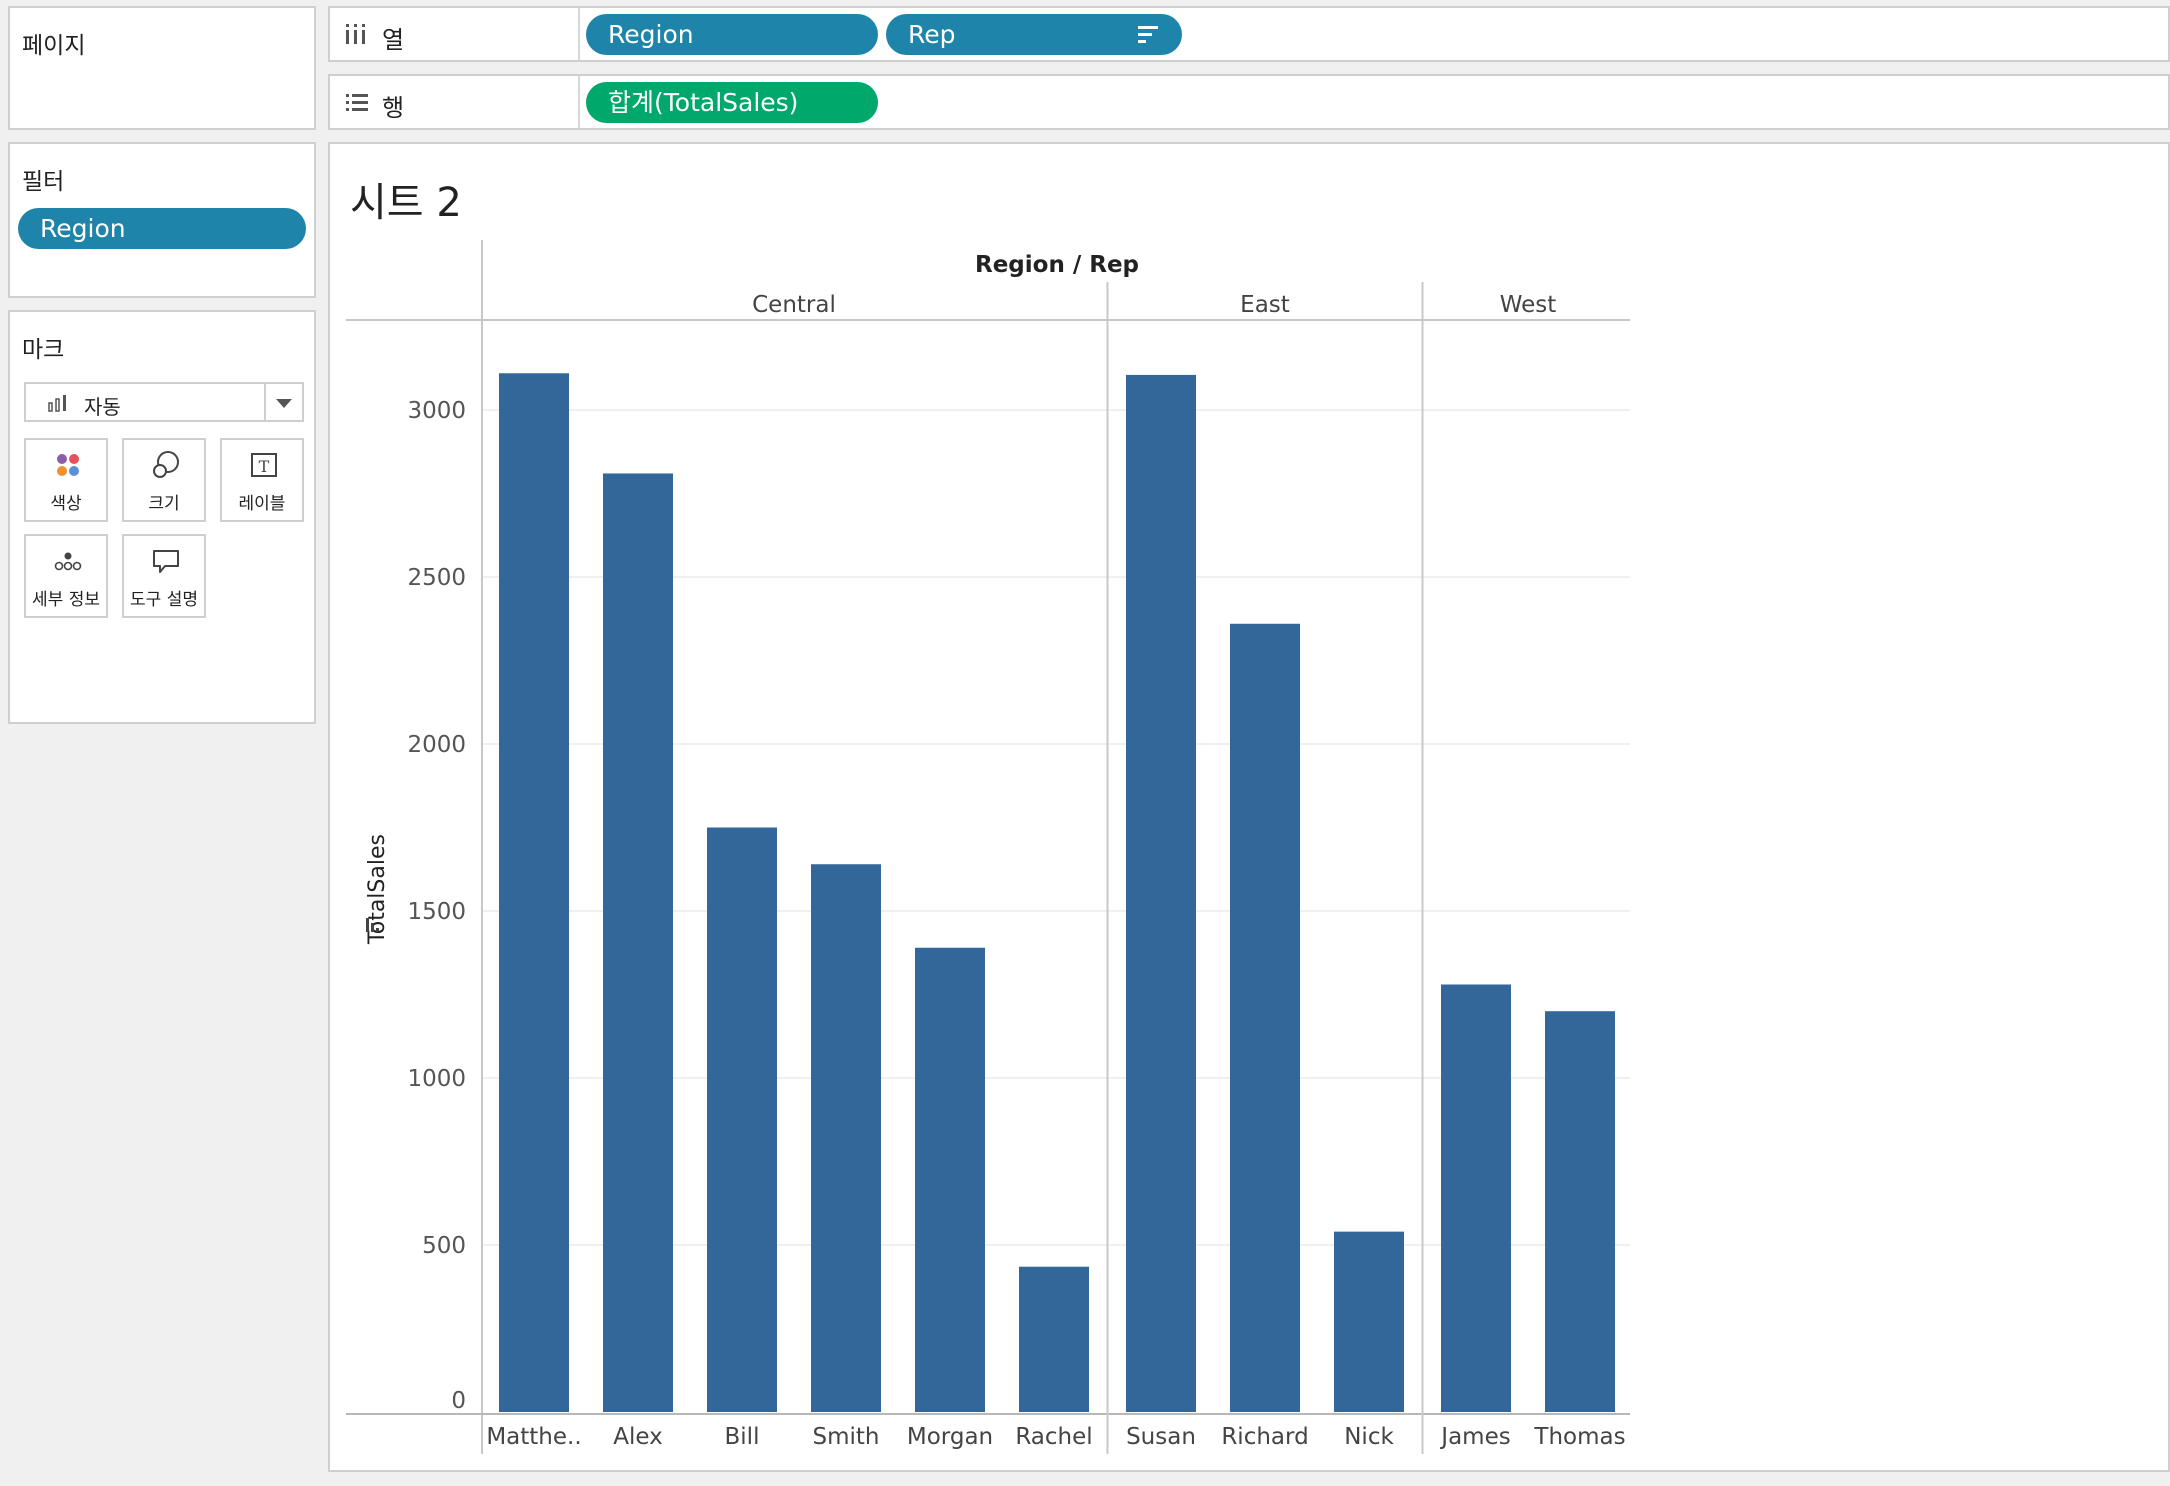 The width and height of the screenshot is (2170, 1486). What do you see at coordinates (66, 480) in the screenshot?
I see `color-card-button: 색상` at bounding box center [66, 480].